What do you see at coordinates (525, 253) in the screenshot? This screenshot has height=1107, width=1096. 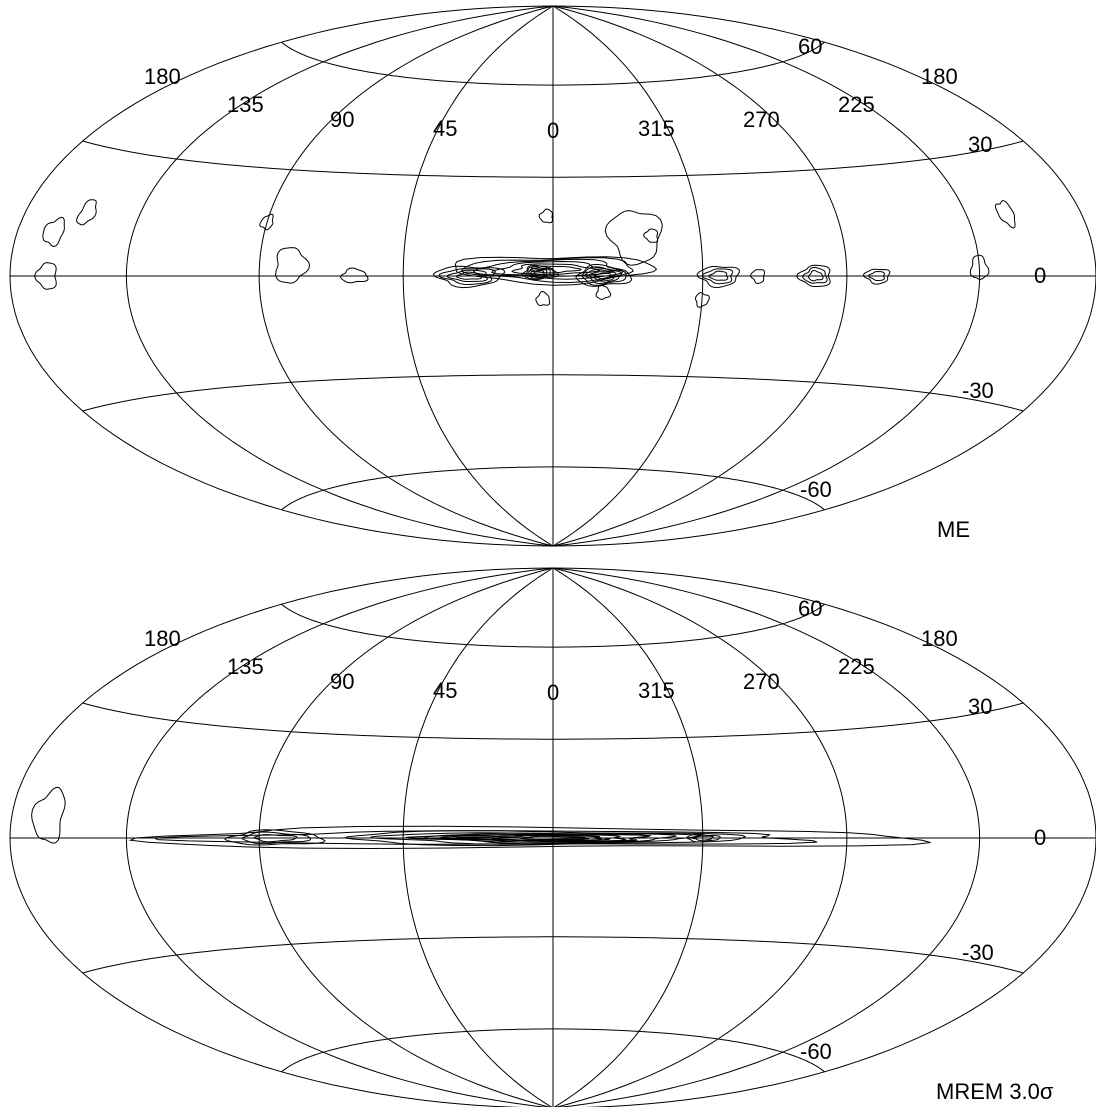 I see `panel-me-contours` at bounding box center [525, 253].